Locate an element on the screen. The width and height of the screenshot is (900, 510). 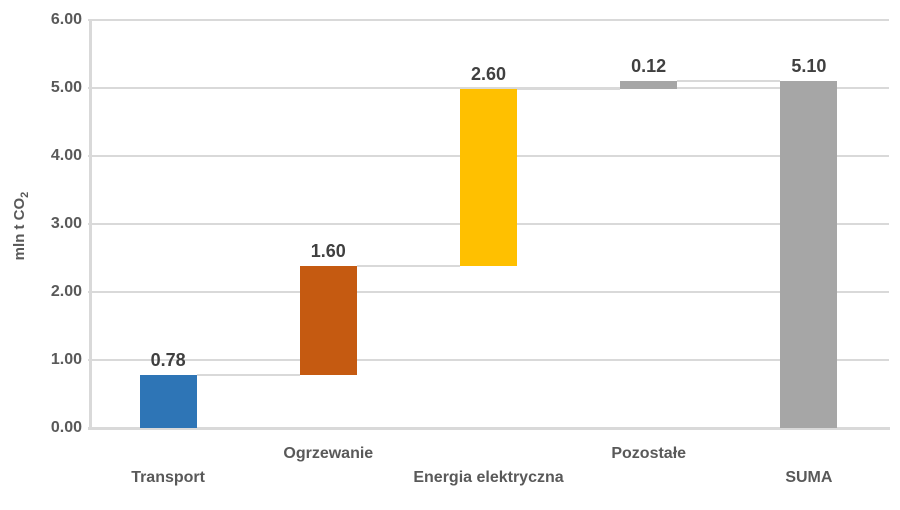
y-tick-label: 3.00 is located at coordinates (66, 223).